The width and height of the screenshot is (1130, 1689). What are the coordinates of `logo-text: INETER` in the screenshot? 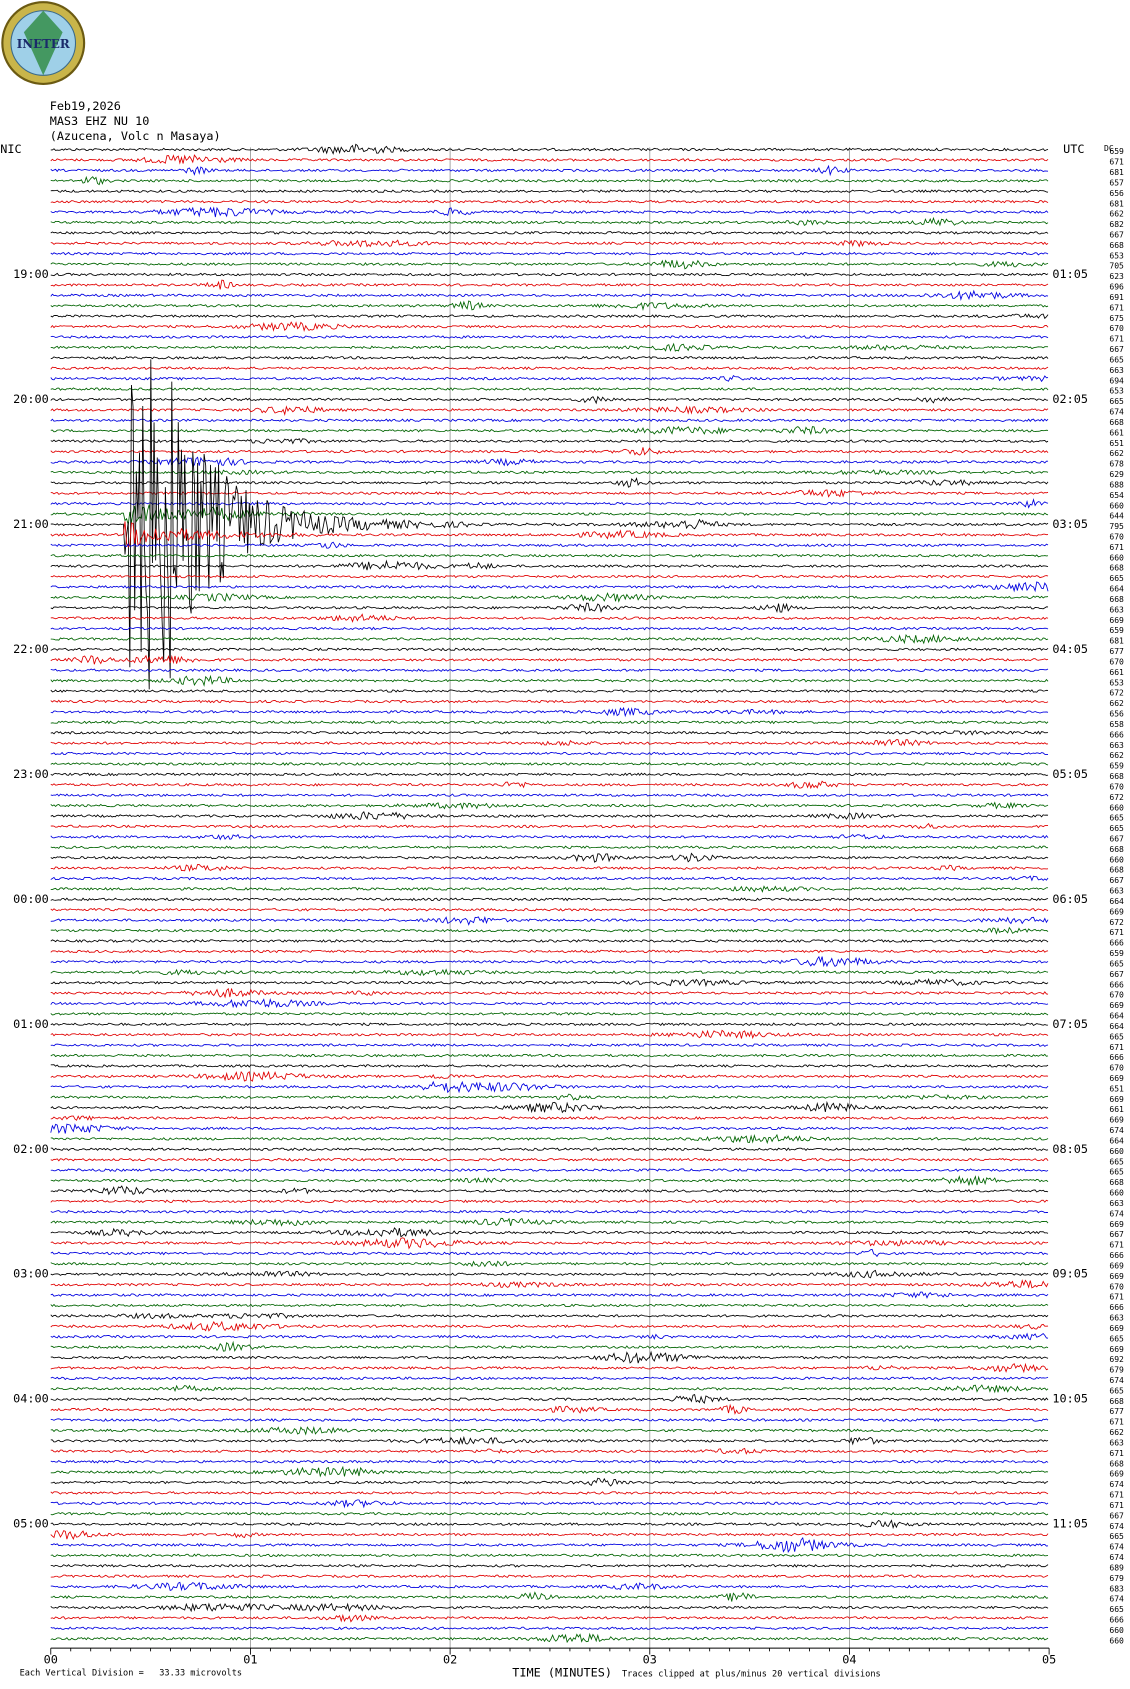 It's located at (43, 44).